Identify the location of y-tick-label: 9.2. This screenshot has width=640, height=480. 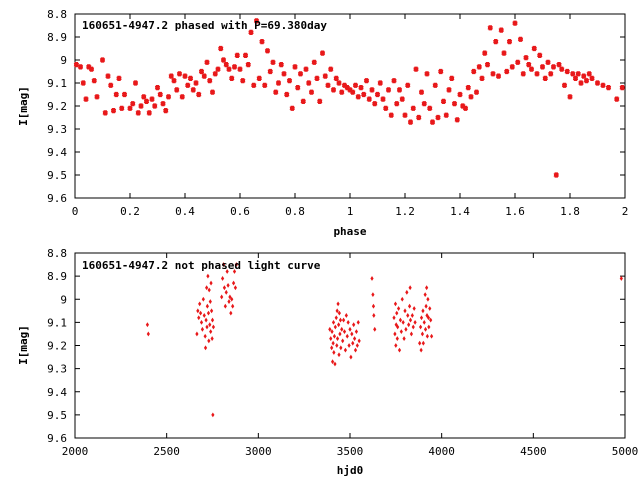
(57, 346).